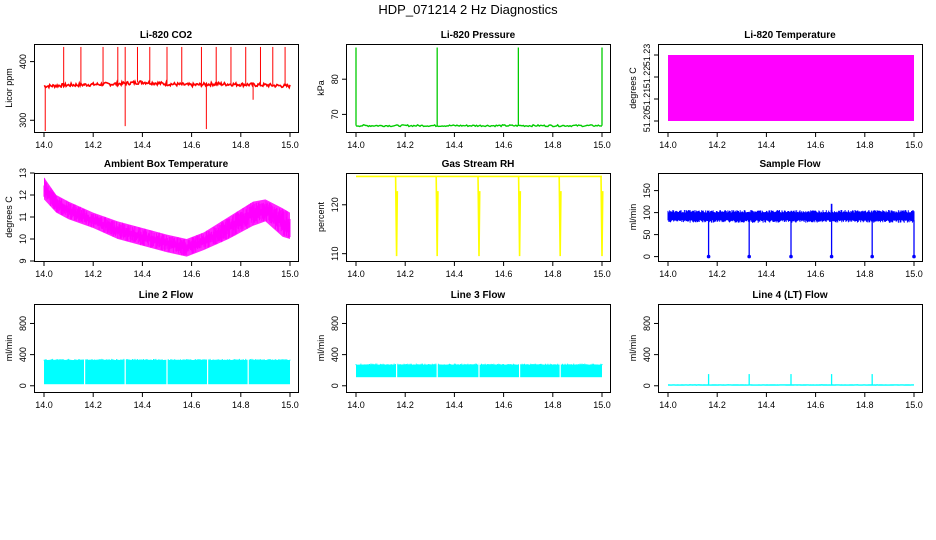 The height and width of the screenshot is (540, 936). I want to click on data-envelope, so click(167, 217).